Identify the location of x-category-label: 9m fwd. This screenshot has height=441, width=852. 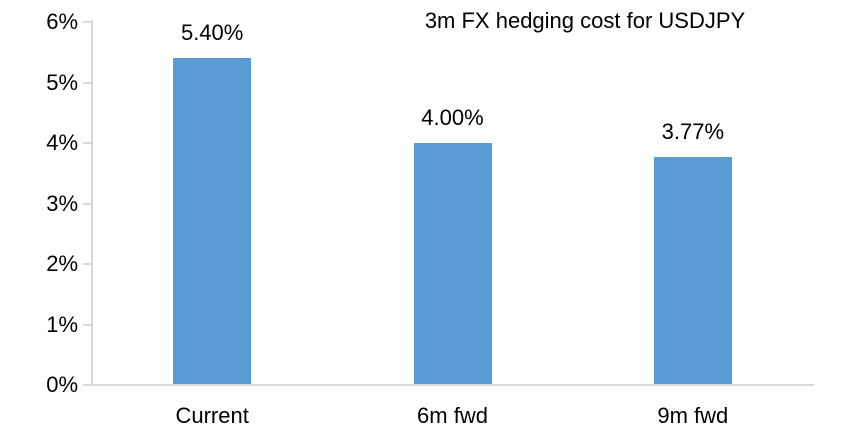
(693, 415).